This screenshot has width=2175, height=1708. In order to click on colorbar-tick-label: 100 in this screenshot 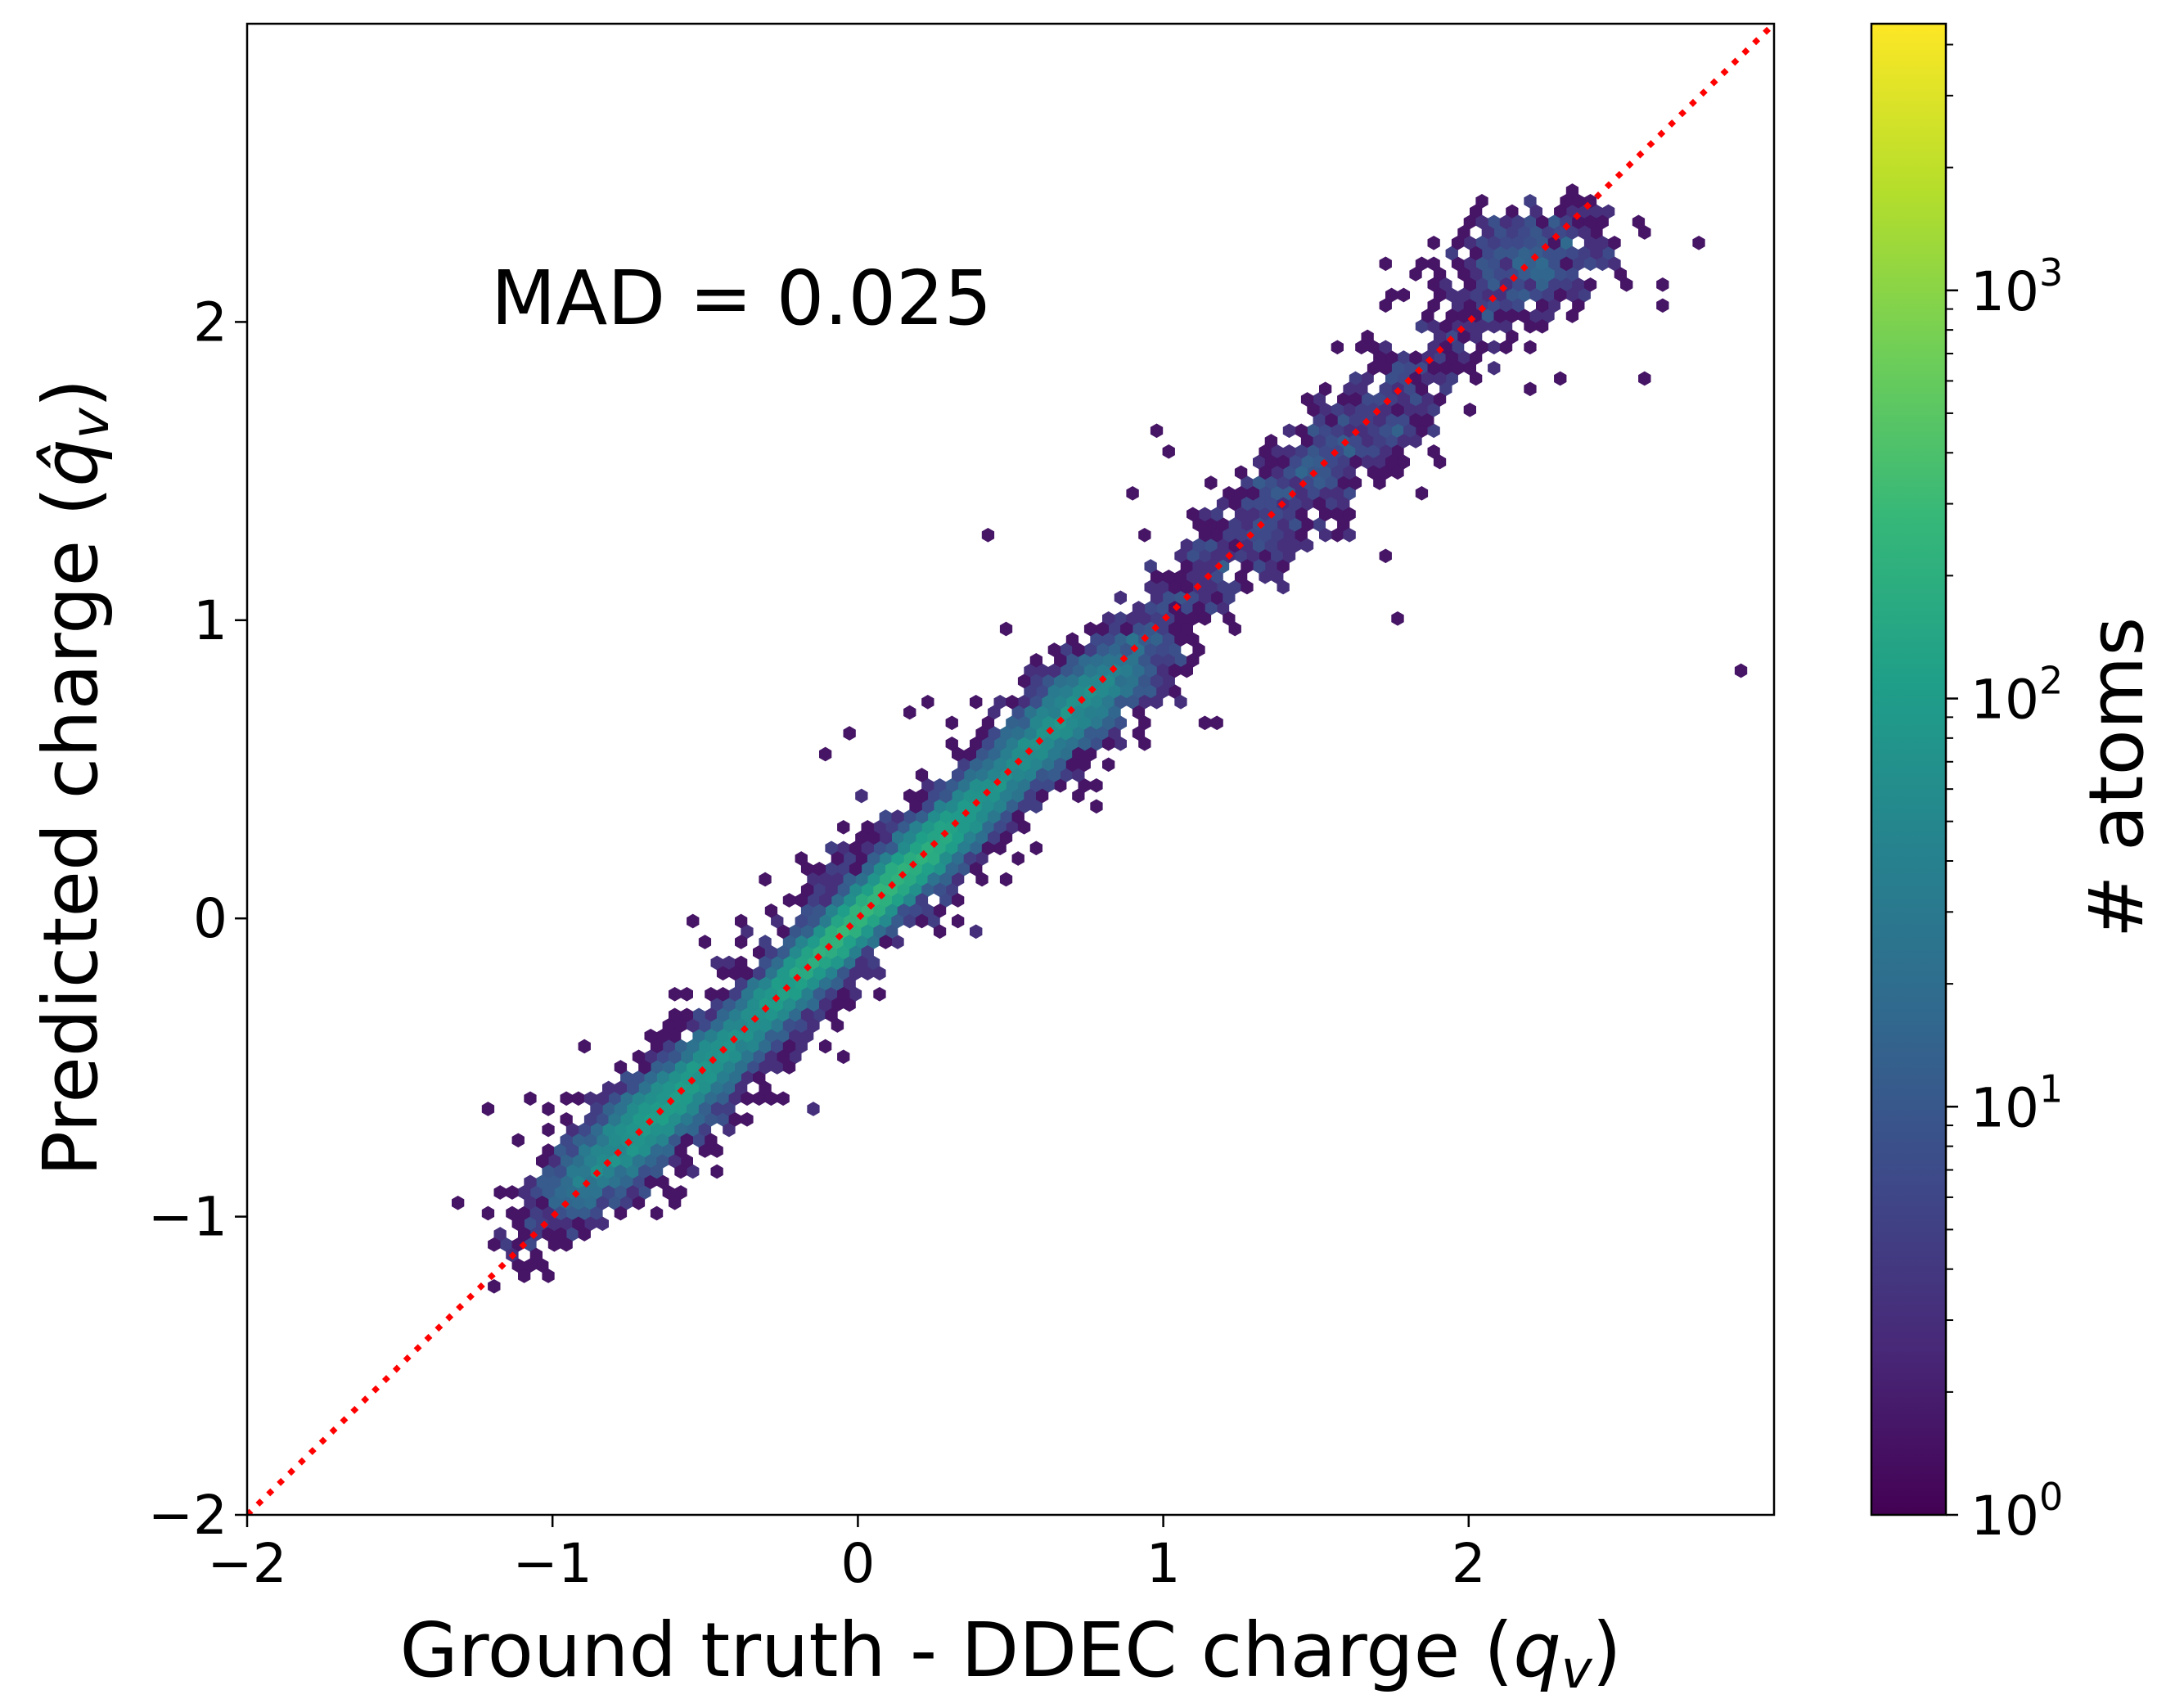, I will do `click(2017, 1511)`.